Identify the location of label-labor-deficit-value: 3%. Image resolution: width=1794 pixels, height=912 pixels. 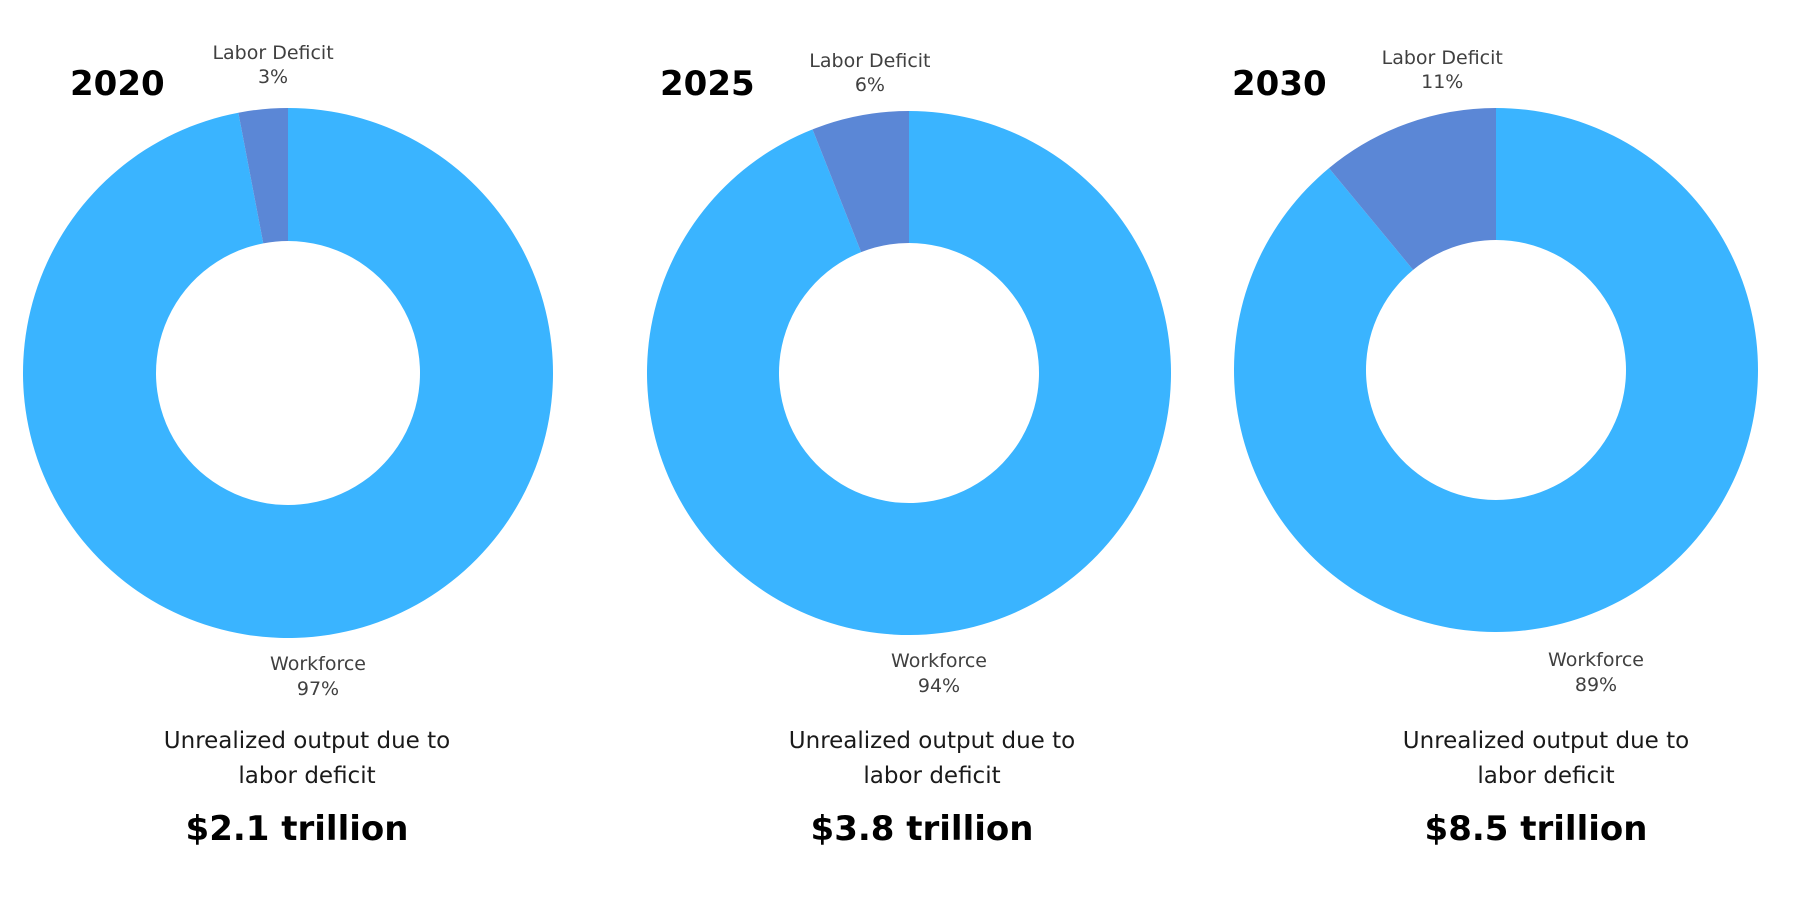
(273, 77).